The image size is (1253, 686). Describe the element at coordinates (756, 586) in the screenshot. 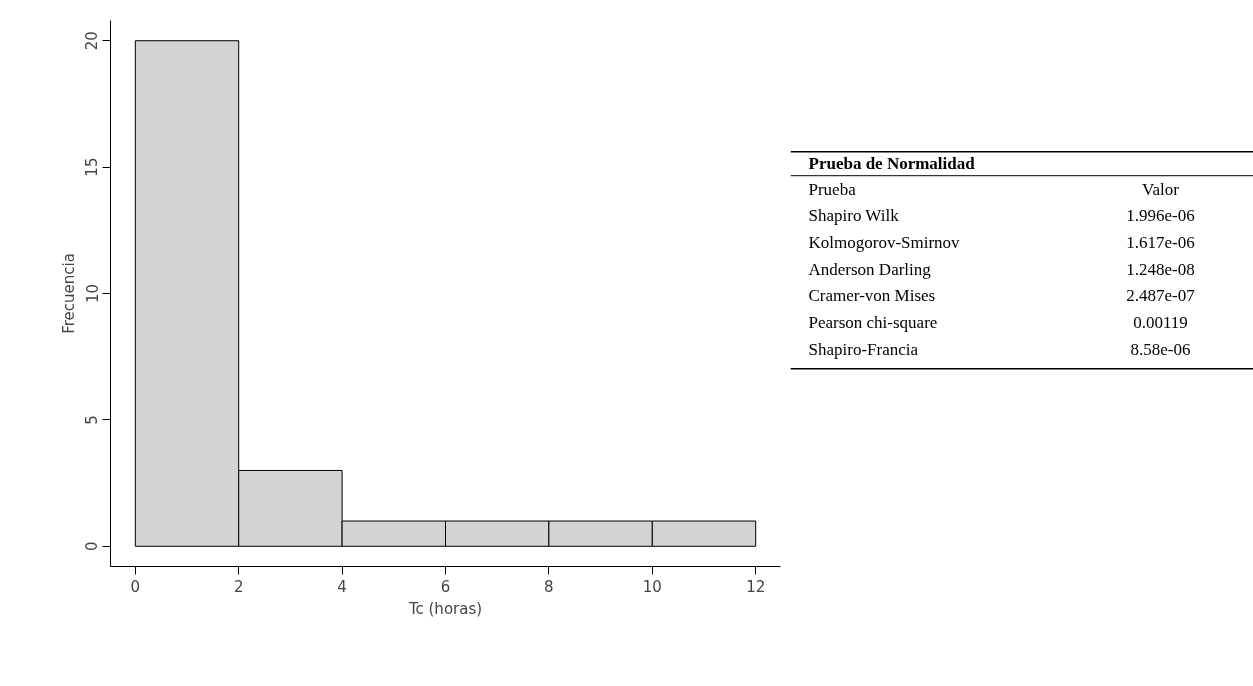

I see `x-tick-label: 12` at that location.